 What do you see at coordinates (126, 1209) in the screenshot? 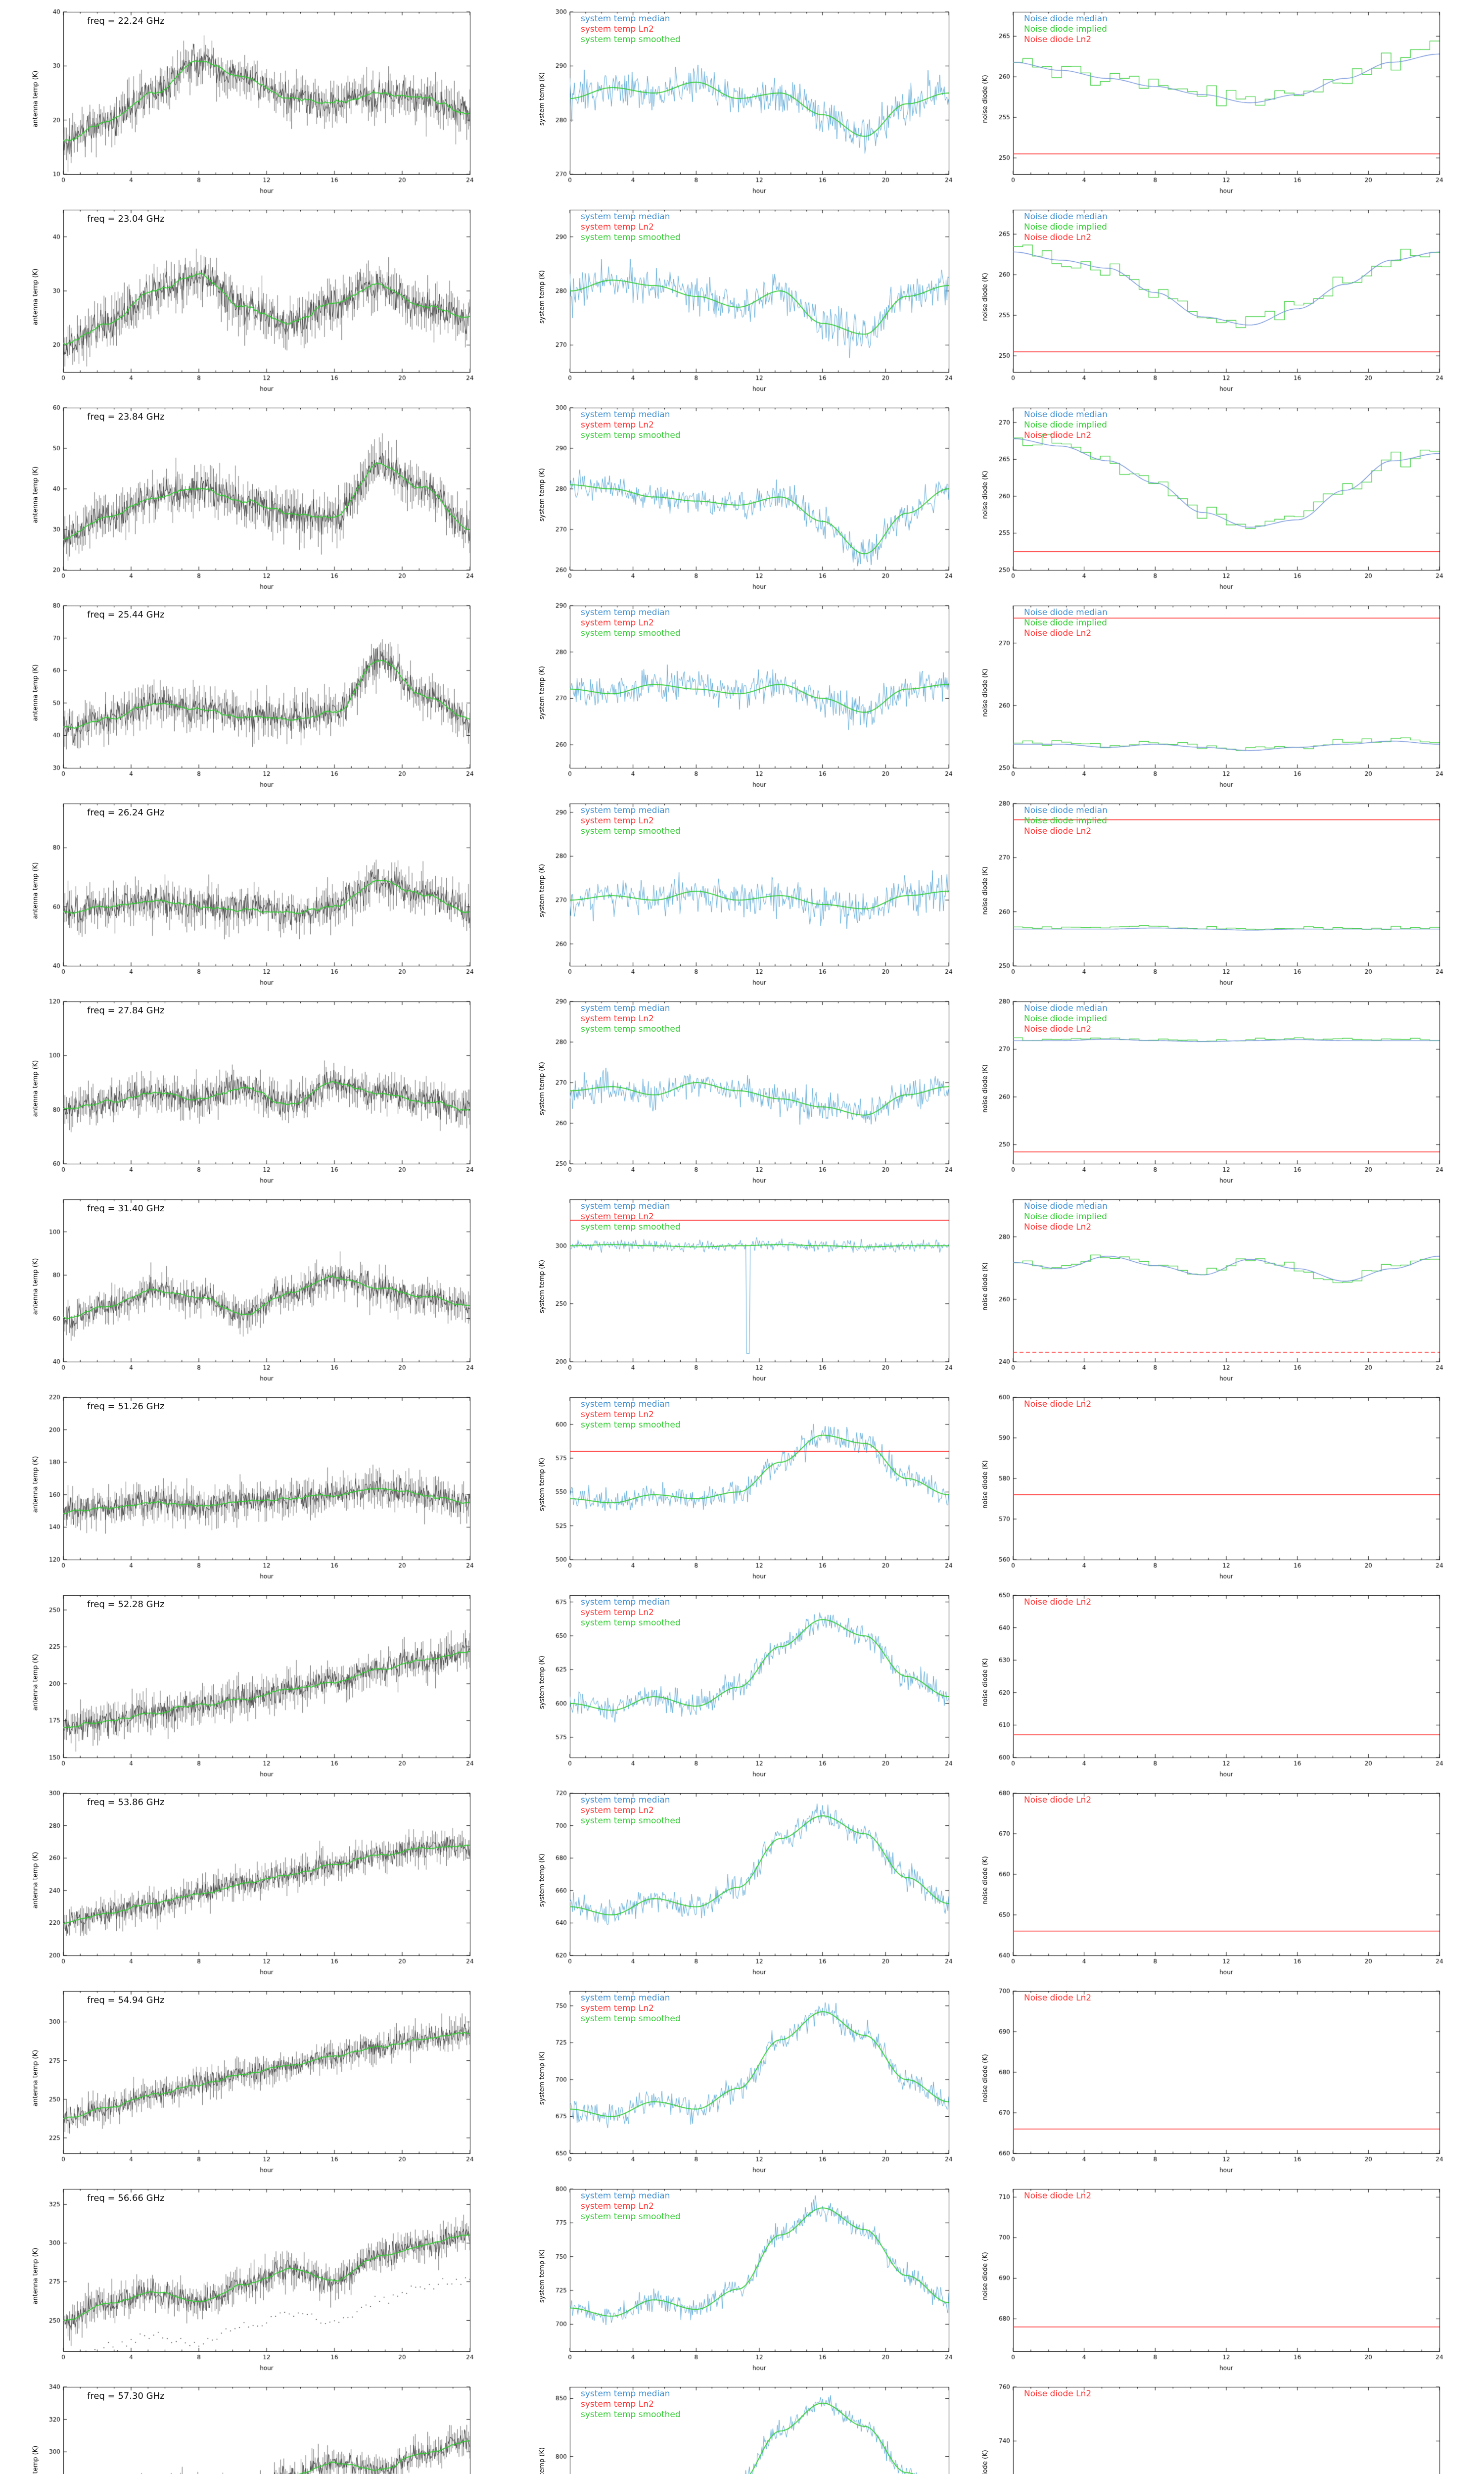
I see `freq-label: freq = 31.40 GHz` at bounding box center [126, 1209].